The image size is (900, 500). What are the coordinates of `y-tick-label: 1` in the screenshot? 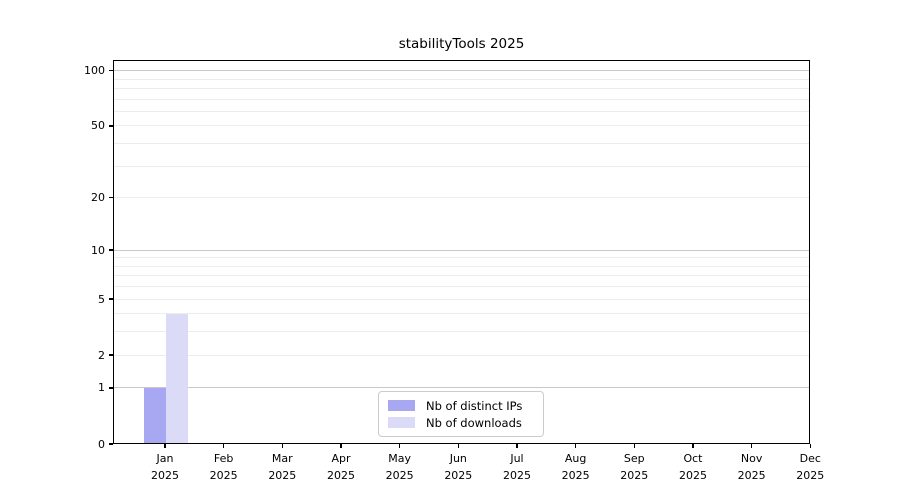 It's located at (101, 388).